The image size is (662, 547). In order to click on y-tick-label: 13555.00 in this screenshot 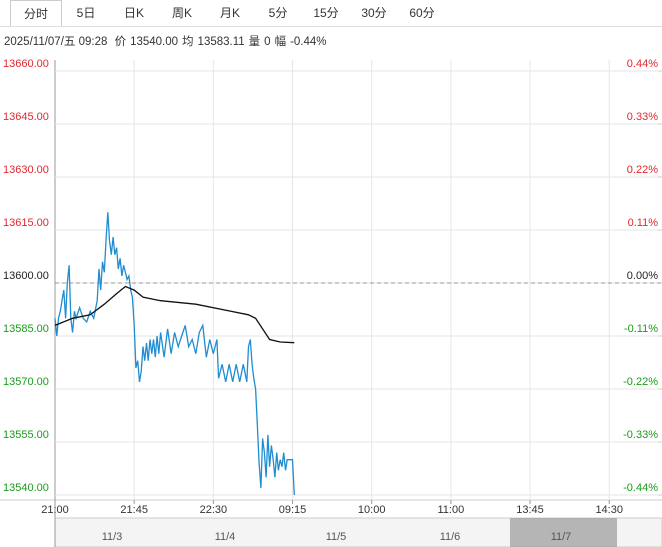, I will do `click(26, 435)`.